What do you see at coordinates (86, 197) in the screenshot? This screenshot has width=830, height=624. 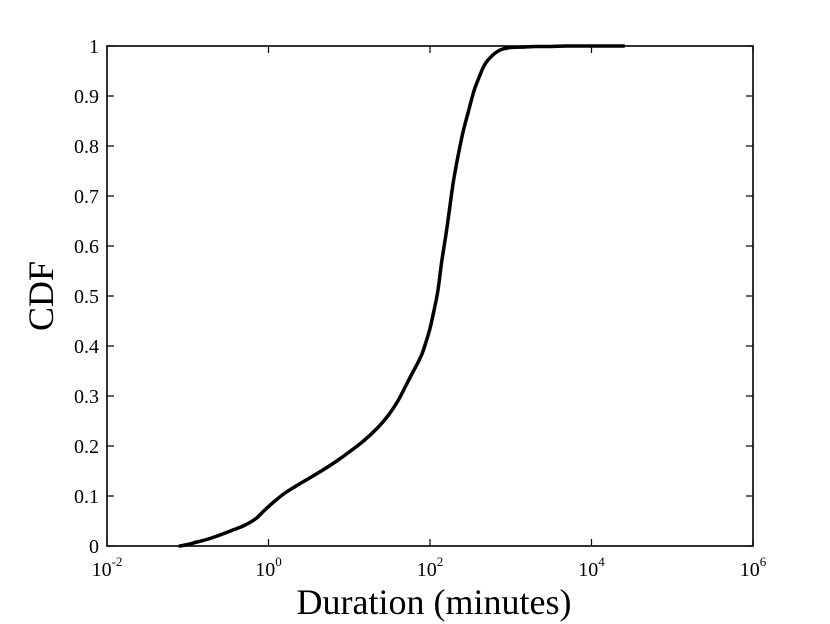 I see `y-tick-label: 0.7` at bounding box center [86, 197].